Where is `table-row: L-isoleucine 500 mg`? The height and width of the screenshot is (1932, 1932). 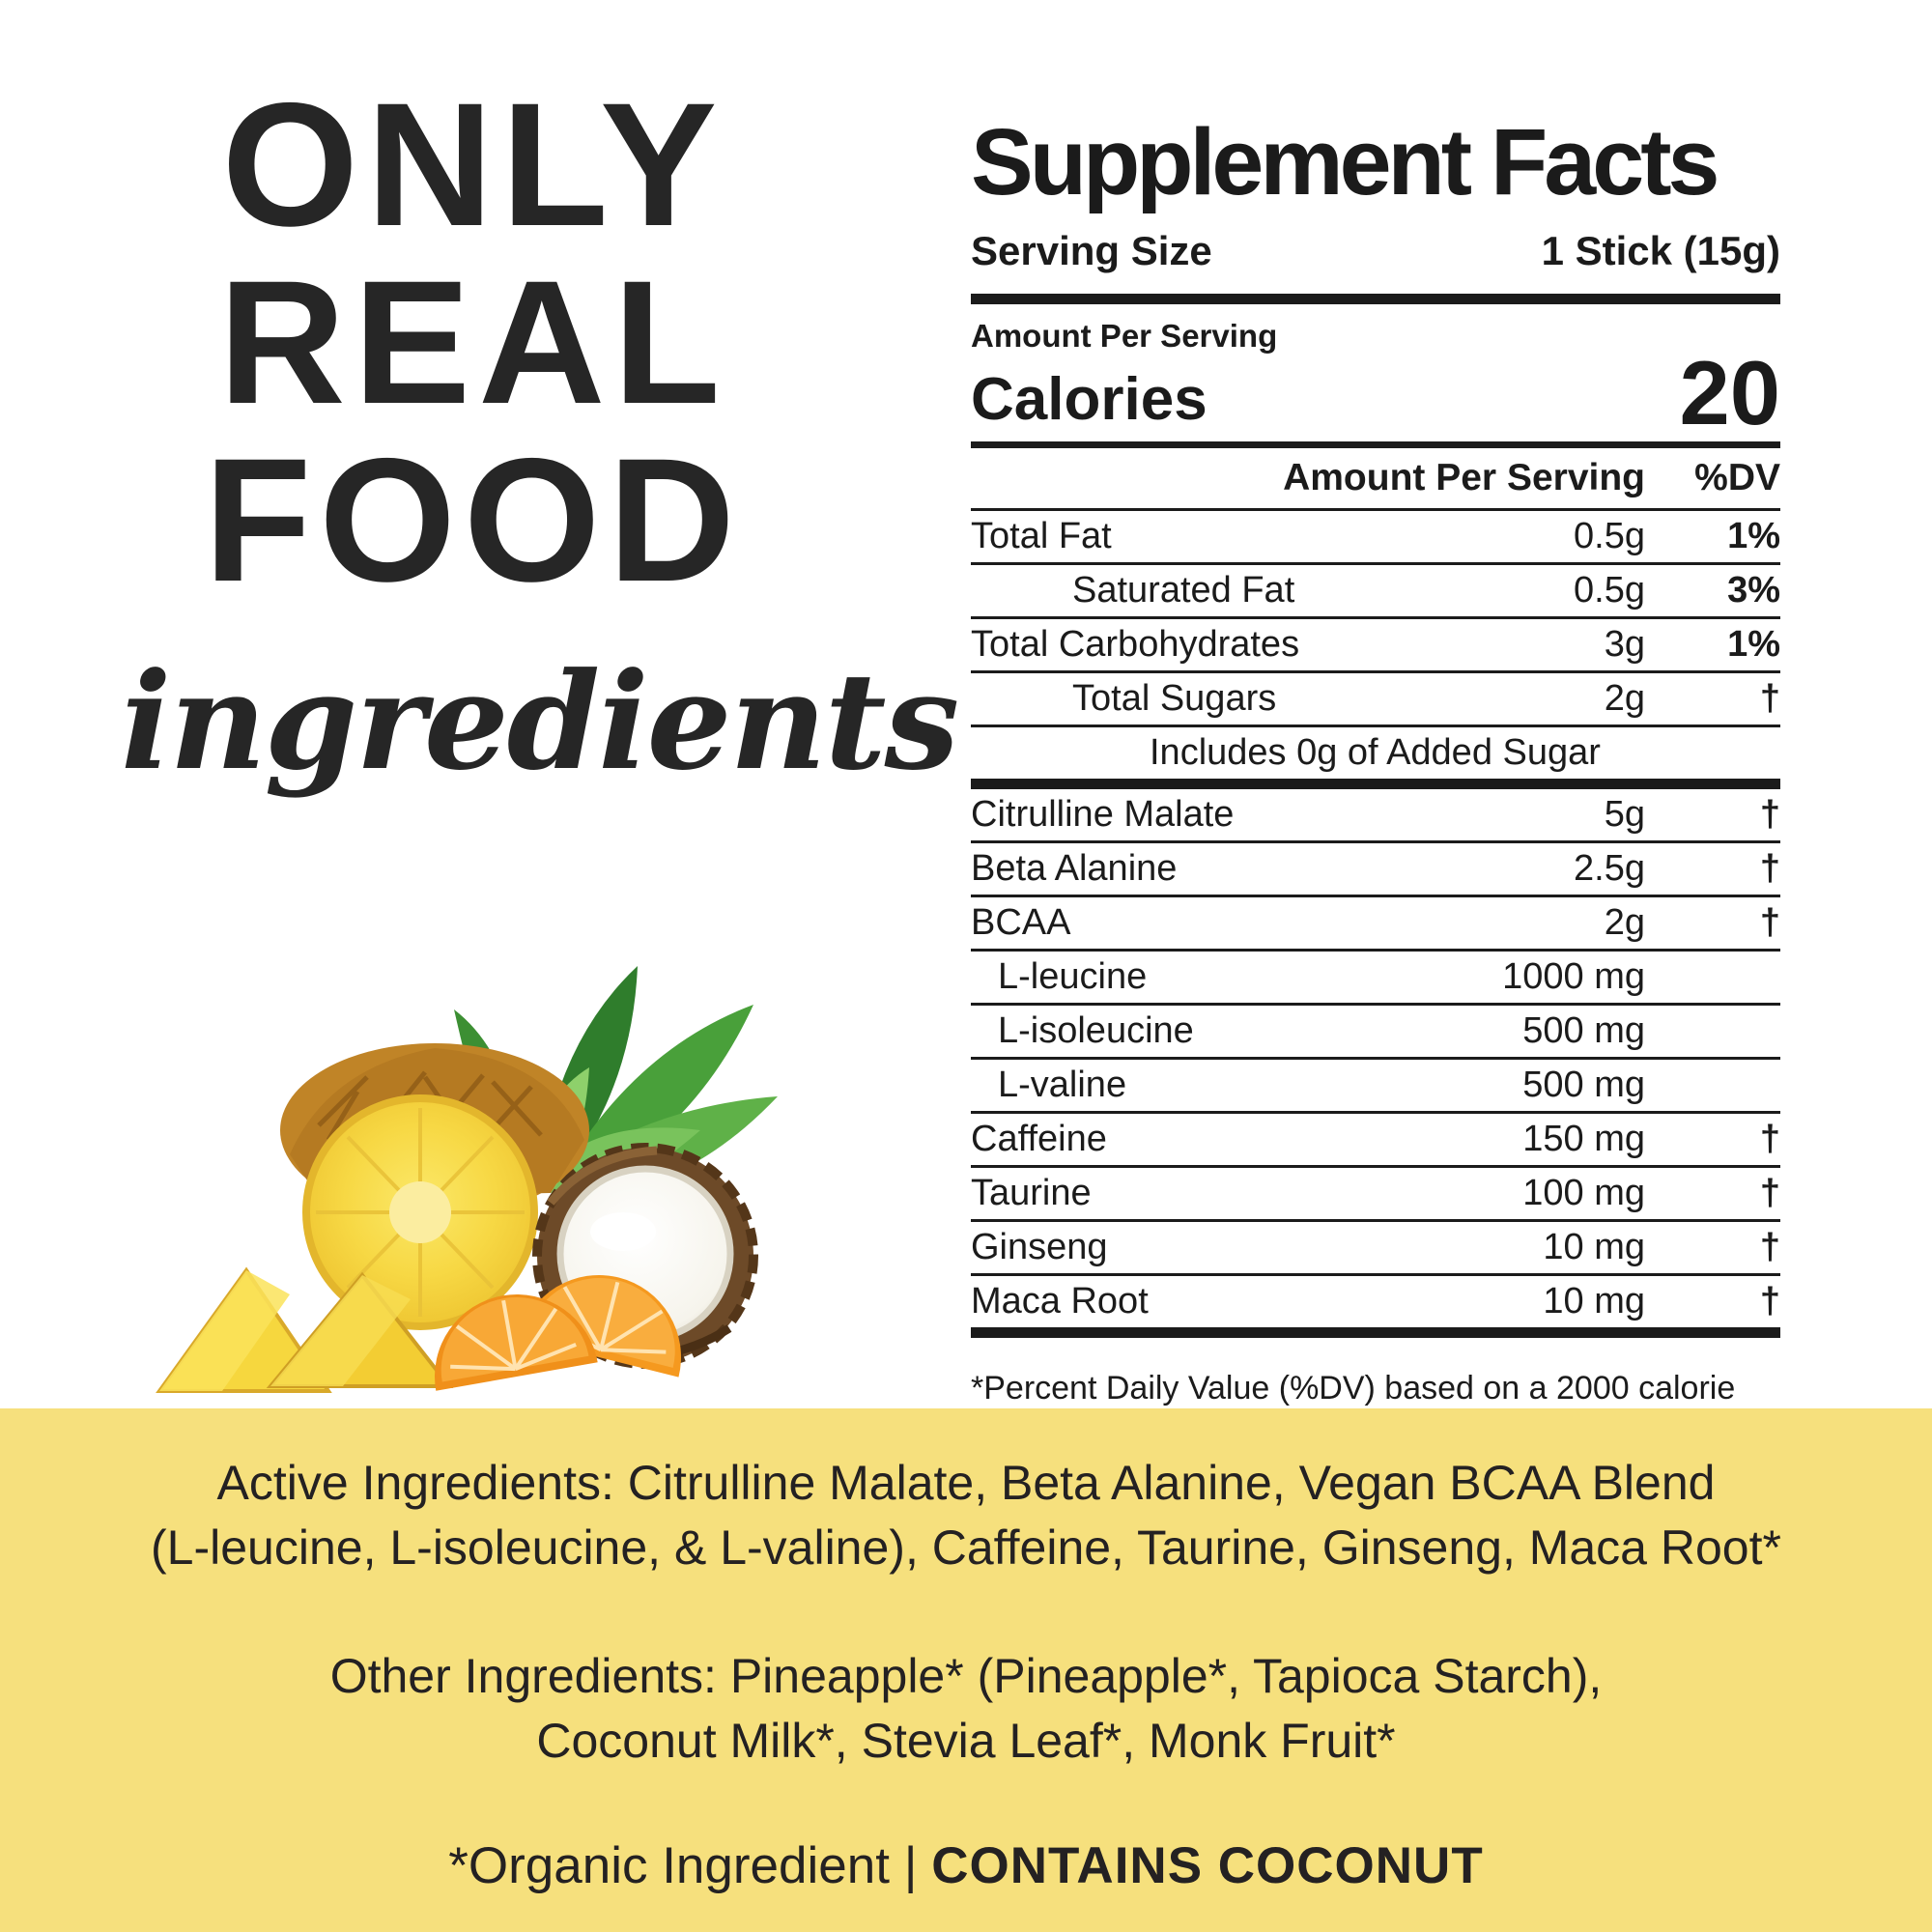 table-row: L-isoleucine 500 mg is located at coordinates (1375, 1030).